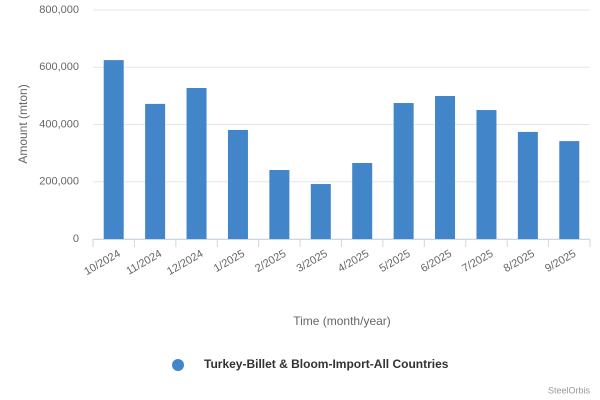 This screenshot has height=400, width=600. I want to click on y-tick-label: 400,000, so click(59, 124).